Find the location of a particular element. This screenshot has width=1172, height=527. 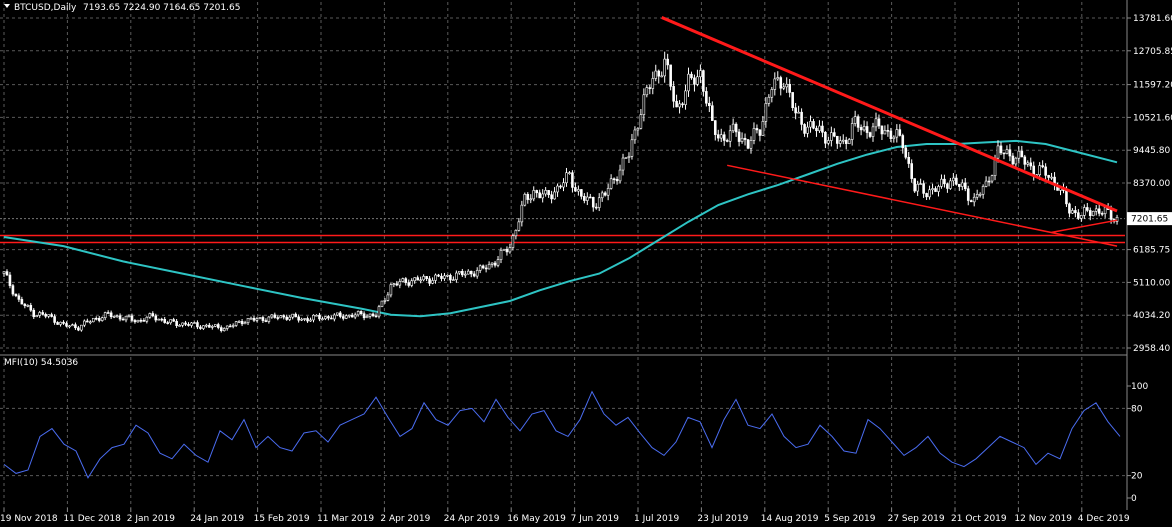

lower-trendline is located at coordinates (1084, 226).